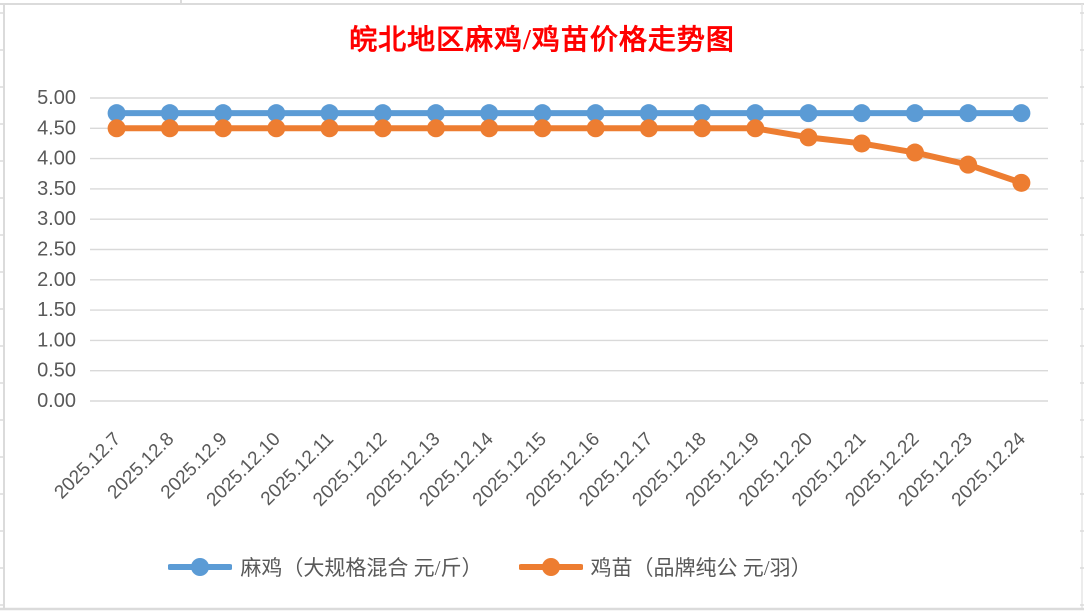 The width and height of the screenshot is (1084, 615). Describe the element at coordinates (56, 340) in the screenshot. I see `y-axis-tick-label: 1.00` at that location.